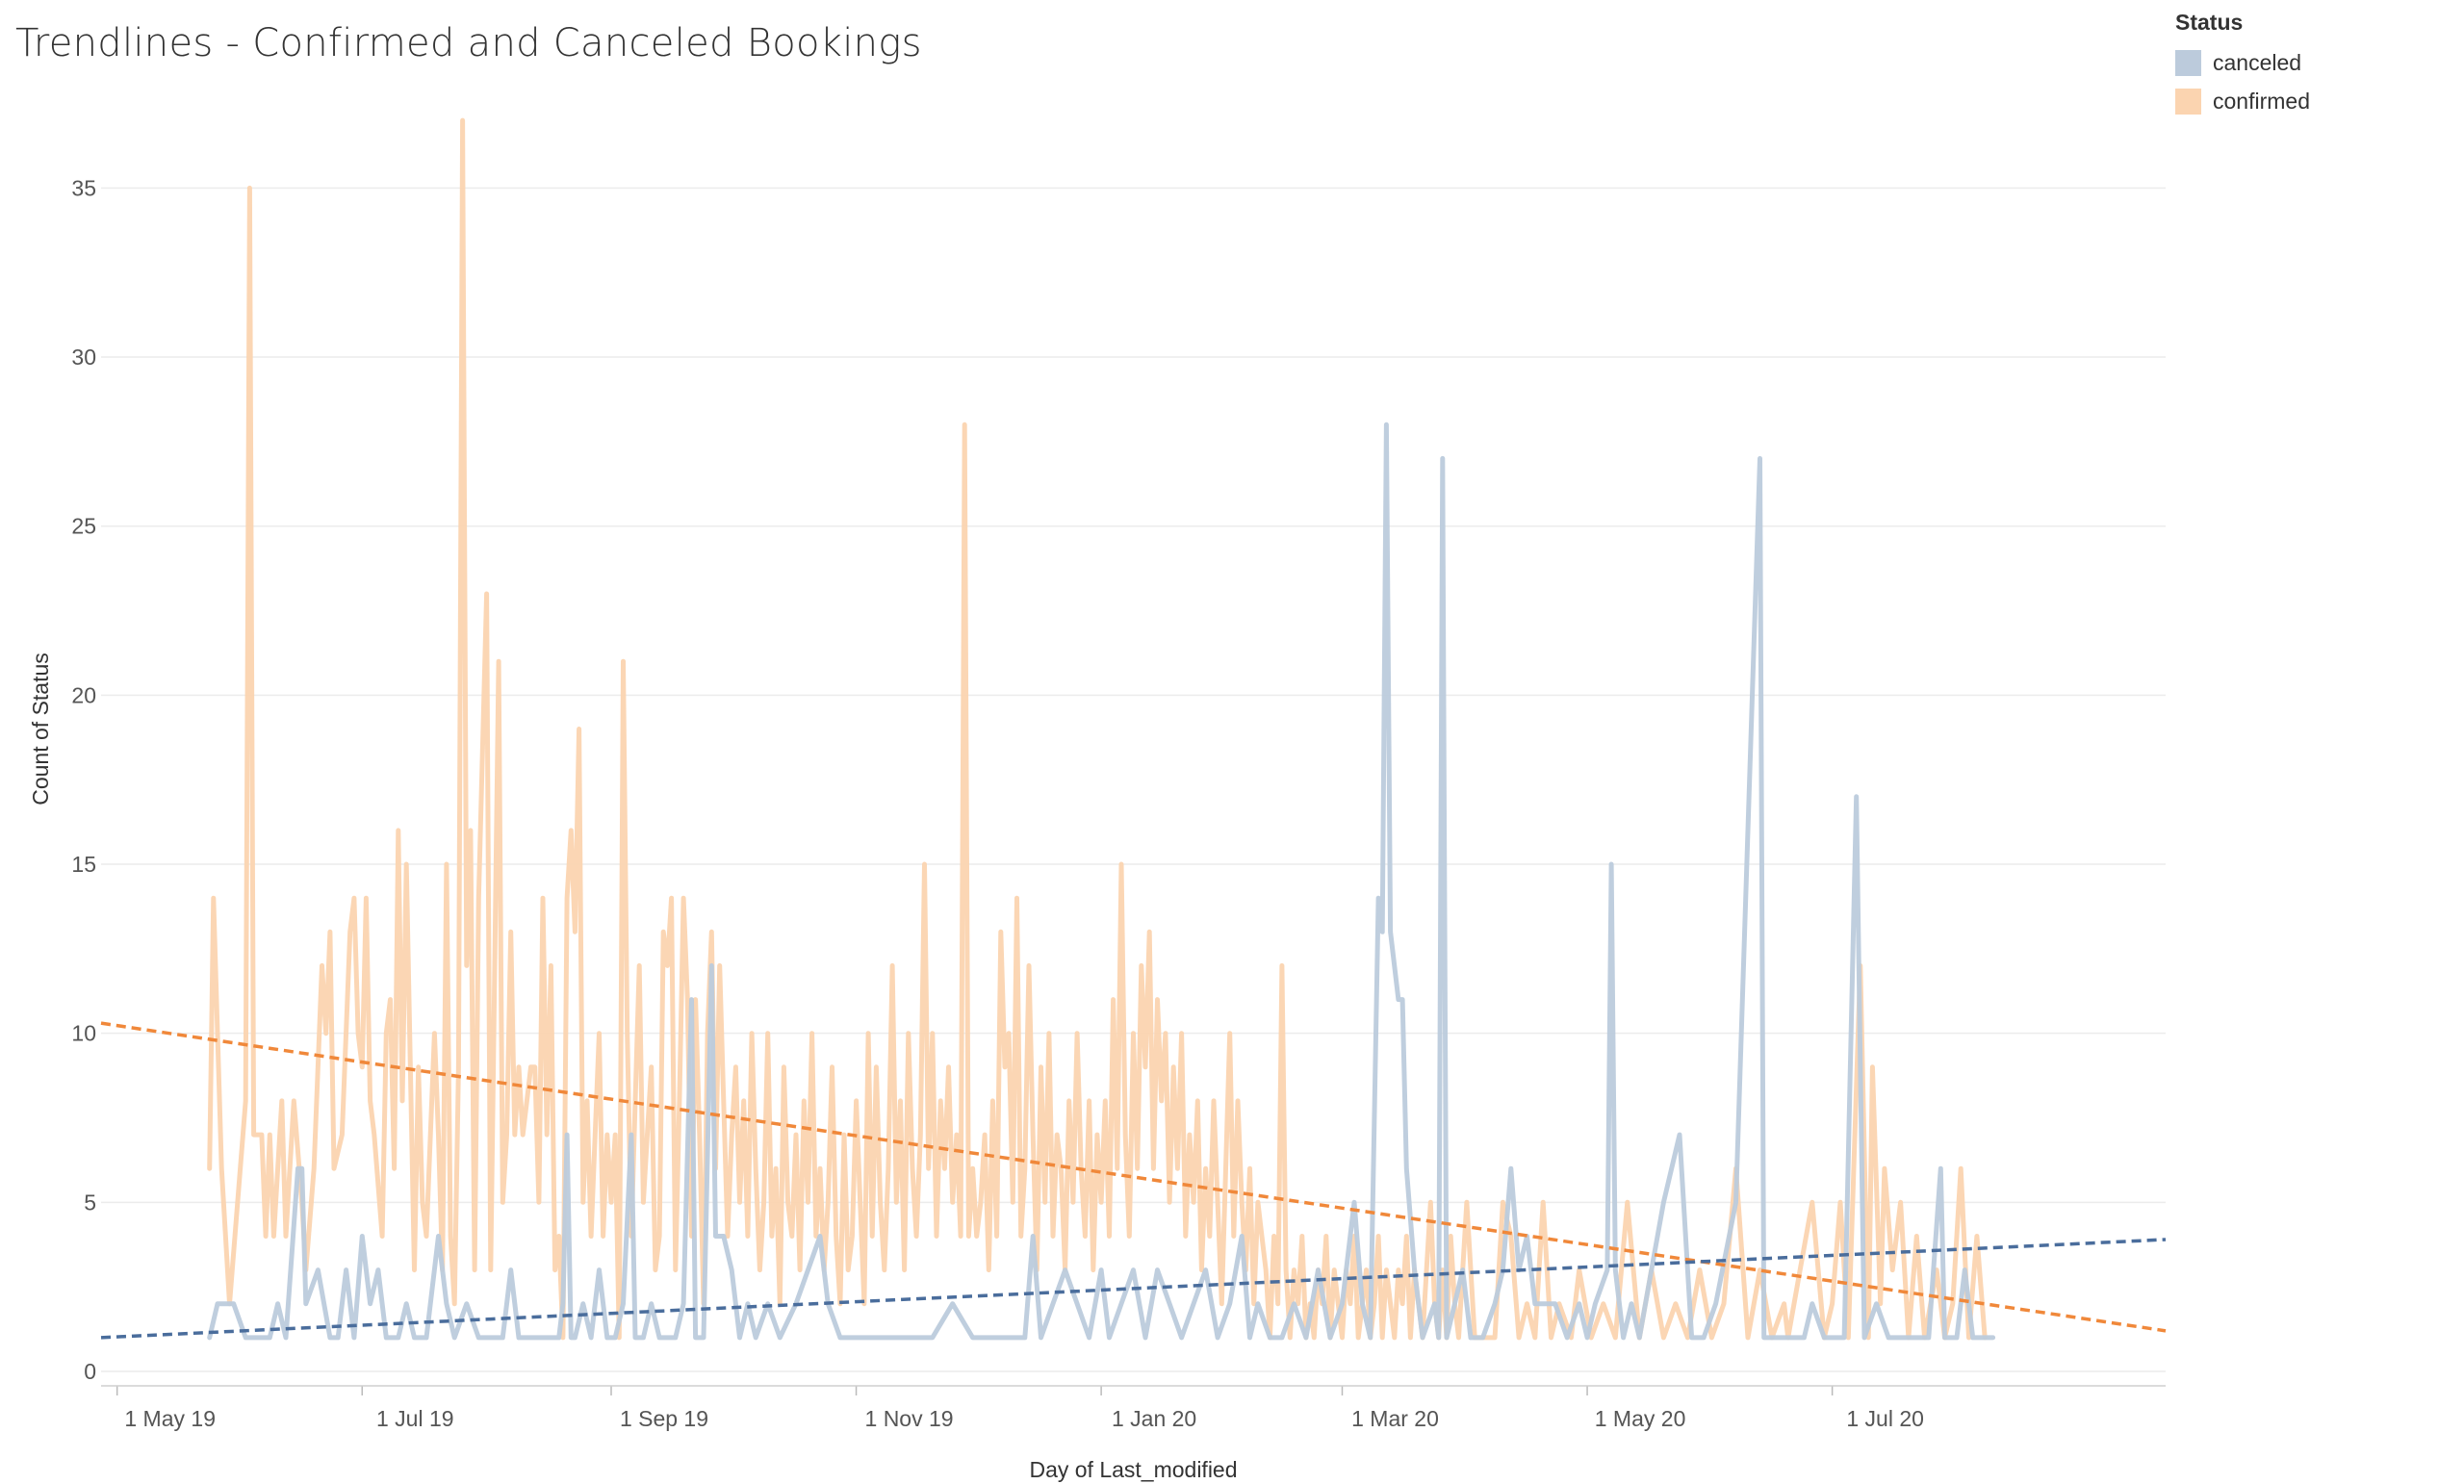 The height and width of the screenshot is (1484, 2464). I want to click on y-tick-label-20: 20, so click(83, 695).